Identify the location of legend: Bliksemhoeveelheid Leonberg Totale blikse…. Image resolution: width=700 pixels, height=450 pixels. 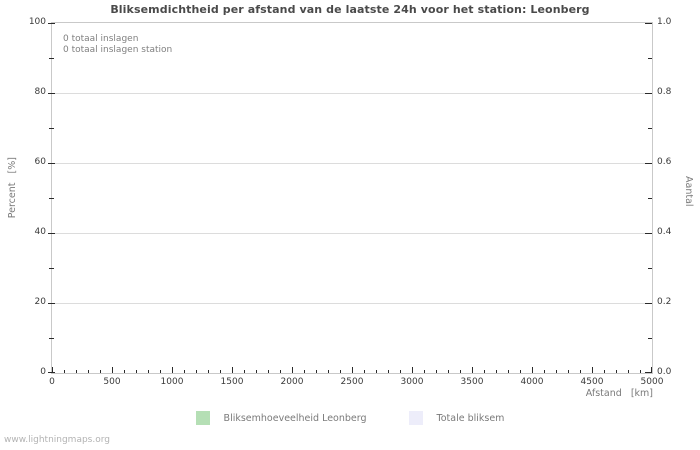
(350, 418).